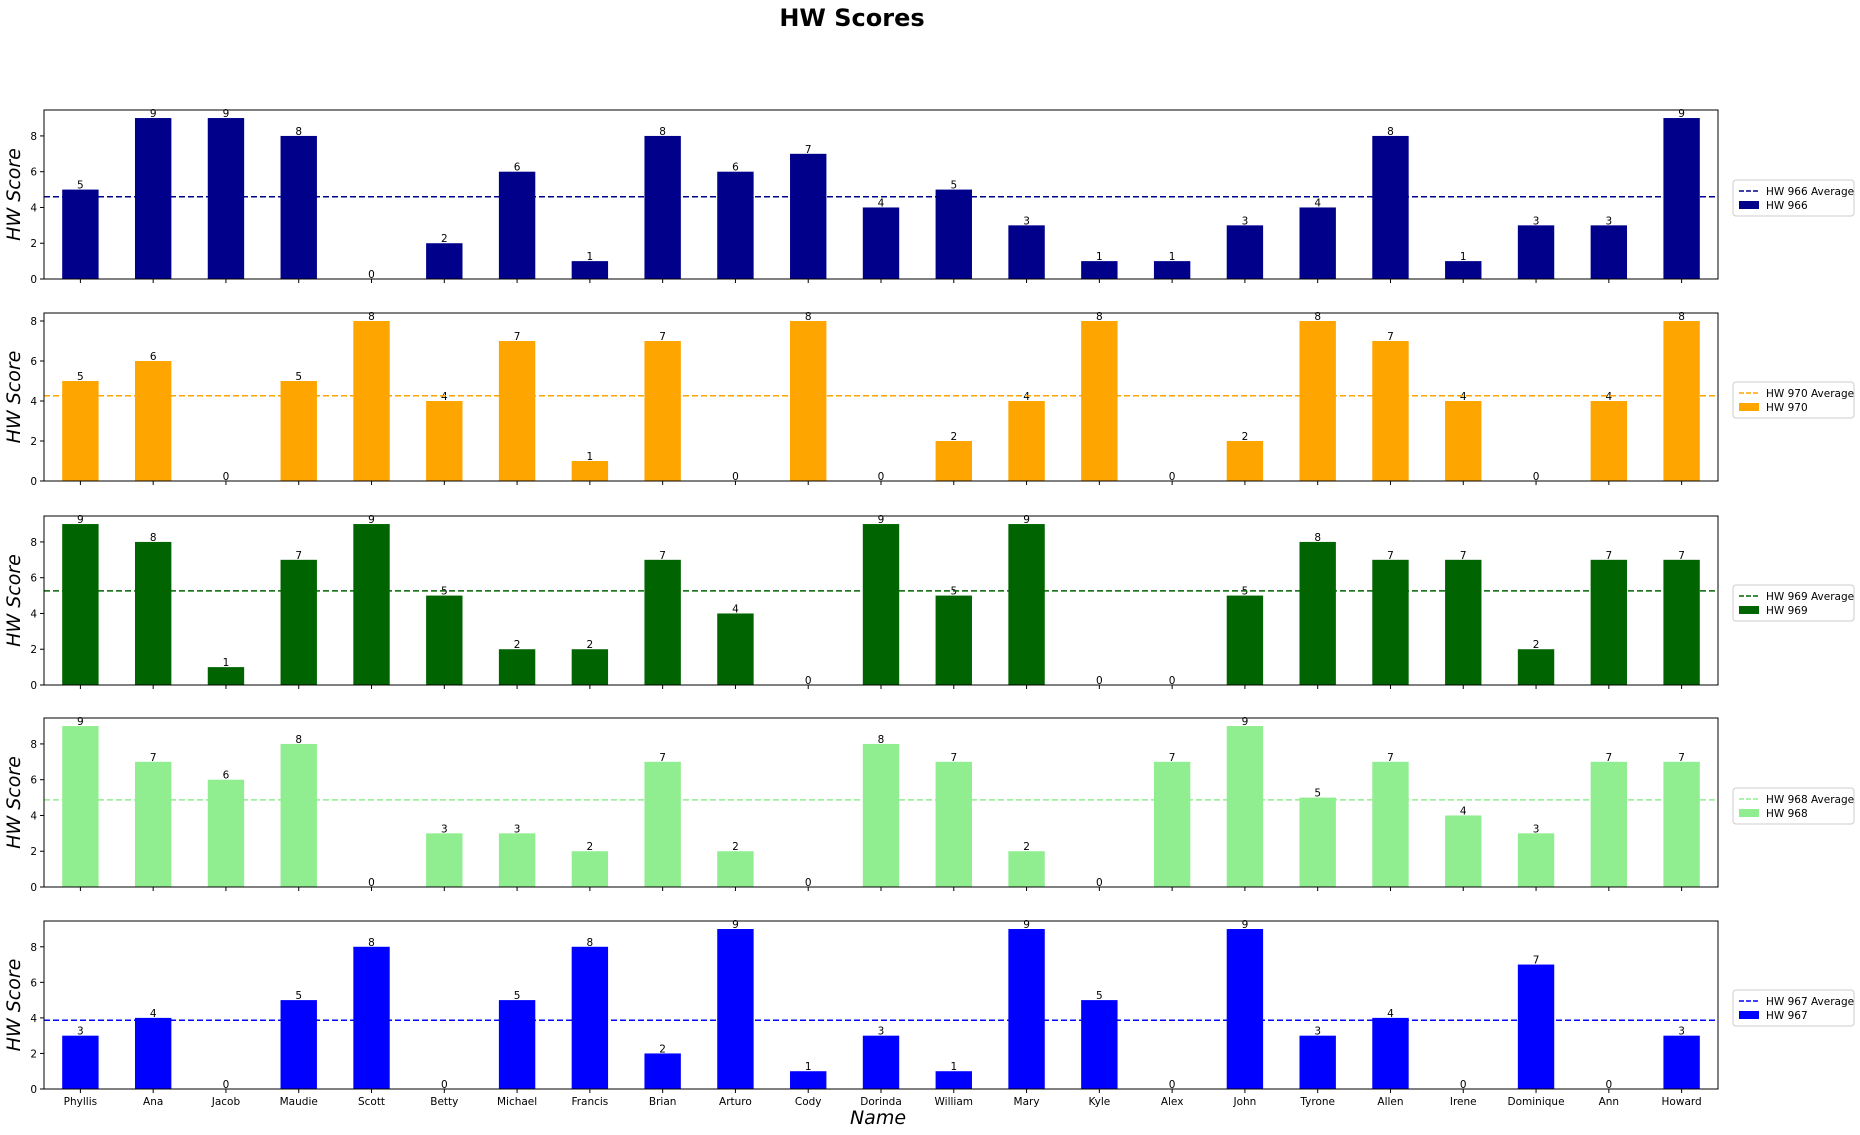 This screenshot has height=1135, width=1860. What do you see at coordinates (735, 869) in the screenshot?
I see `bar-arturo` at bounding box center [735, 869].